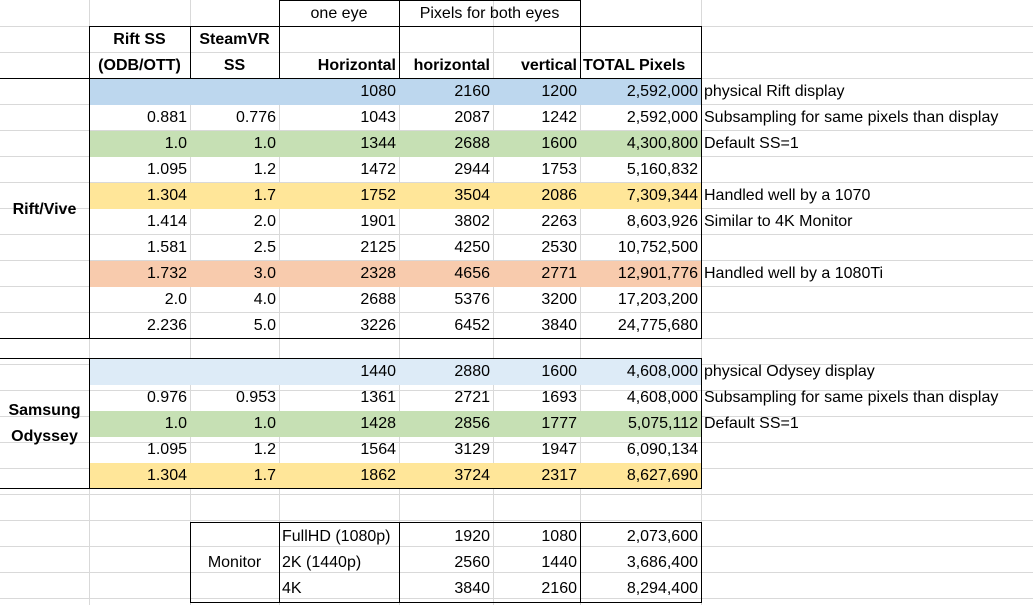 The width and height of the screenshot is (1033, 605). I want to click on rift-horizontal-one-eye-cell: 3226, so click(378, 325).